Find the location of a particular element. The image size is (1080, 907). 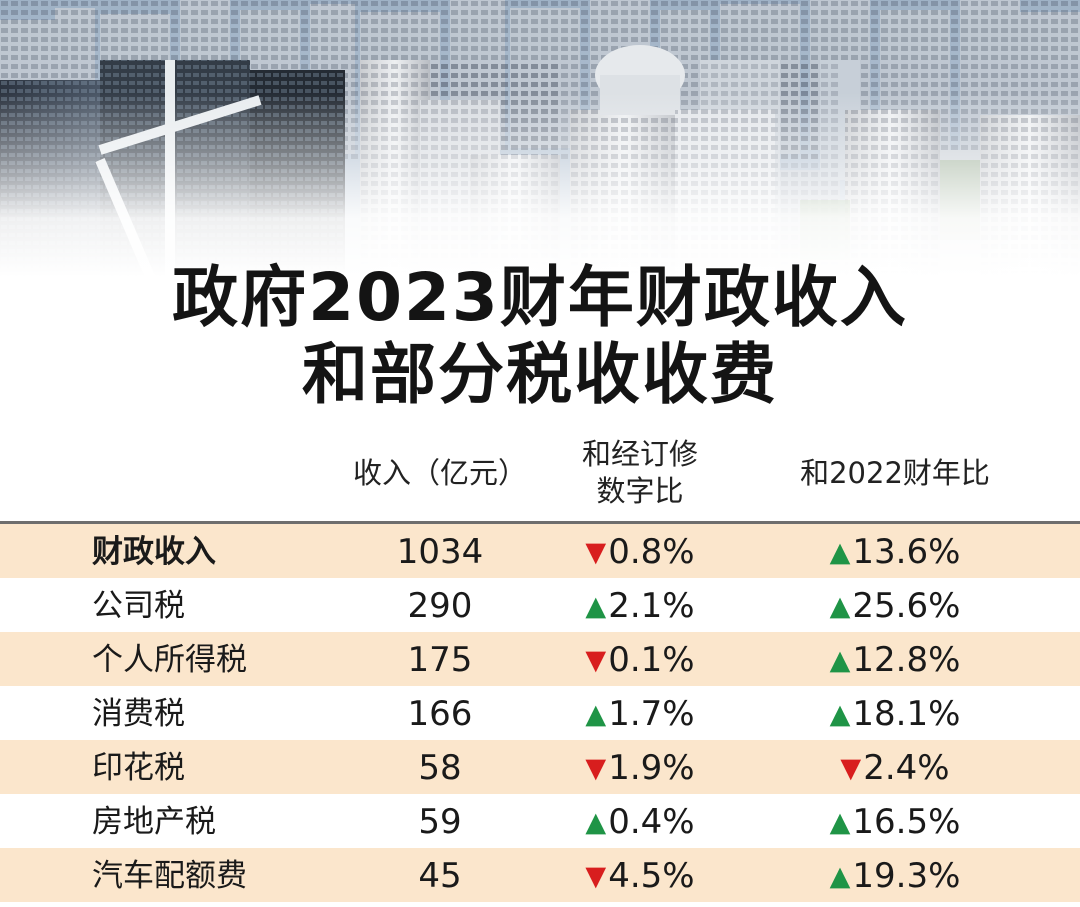

table-row: 财政收入 1034 ▼0.8% ▲13.6% is located at coordinates (540, 551).